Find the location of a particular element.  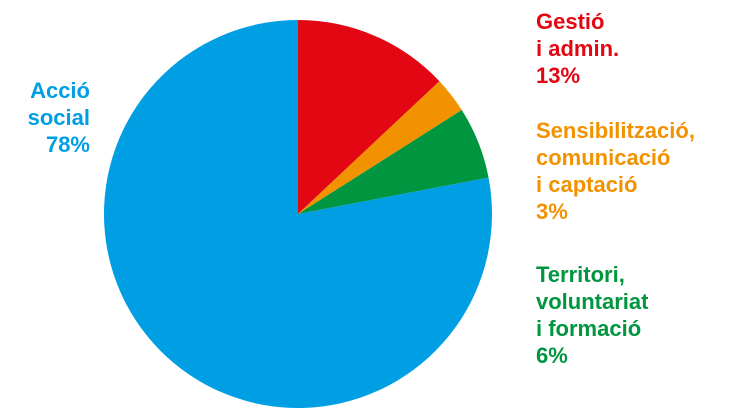

slice-value-label: 6% is located at coordinates (552, 355).